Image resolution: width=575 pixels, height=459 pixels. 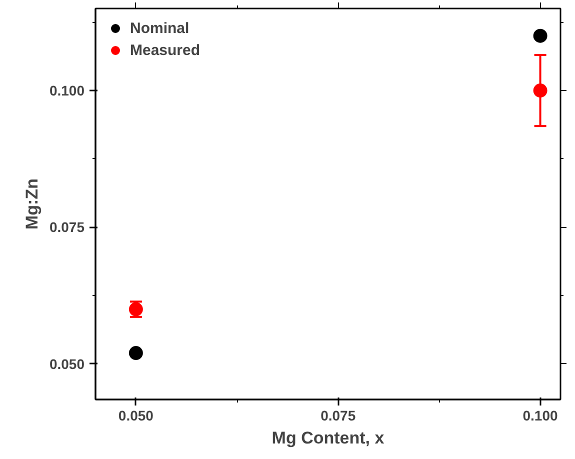 I want to click on y-axis-title: Mg:Zn, so click(x=32, y=204).